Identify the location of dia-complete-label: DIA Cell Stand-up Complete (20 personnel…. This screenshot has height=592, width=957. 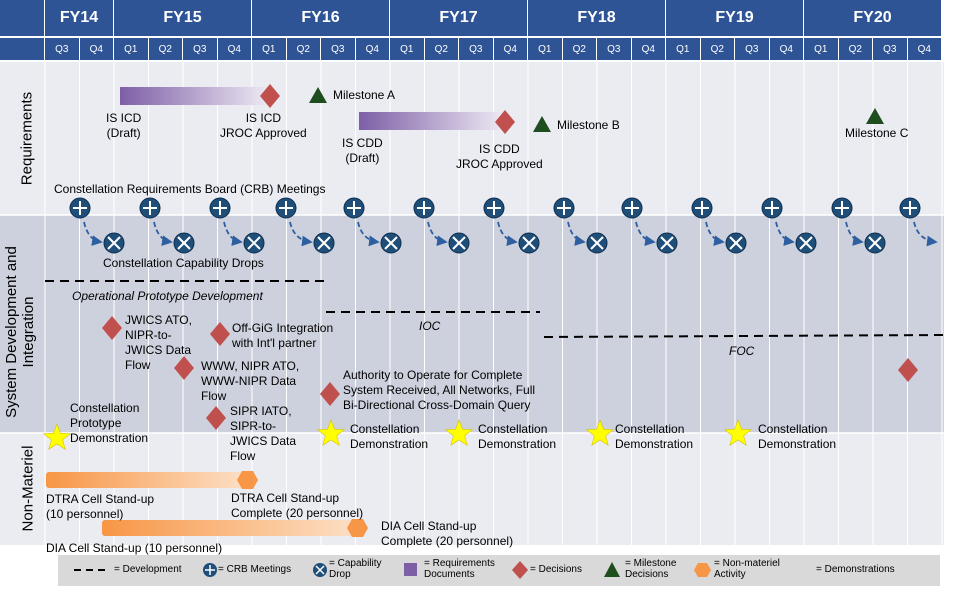
(447, 533).